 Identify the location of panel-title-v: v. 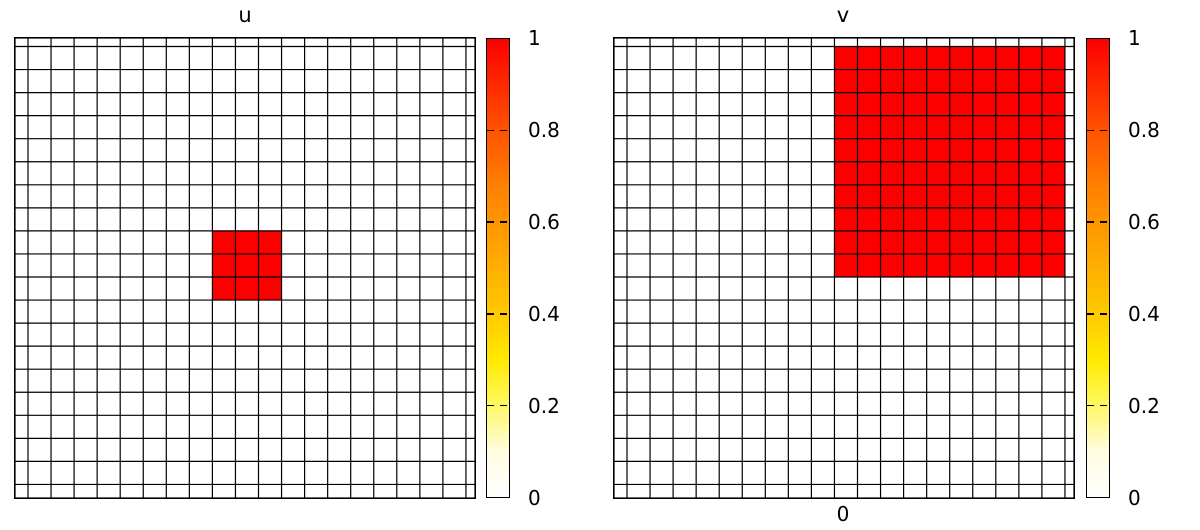
(843, 15).